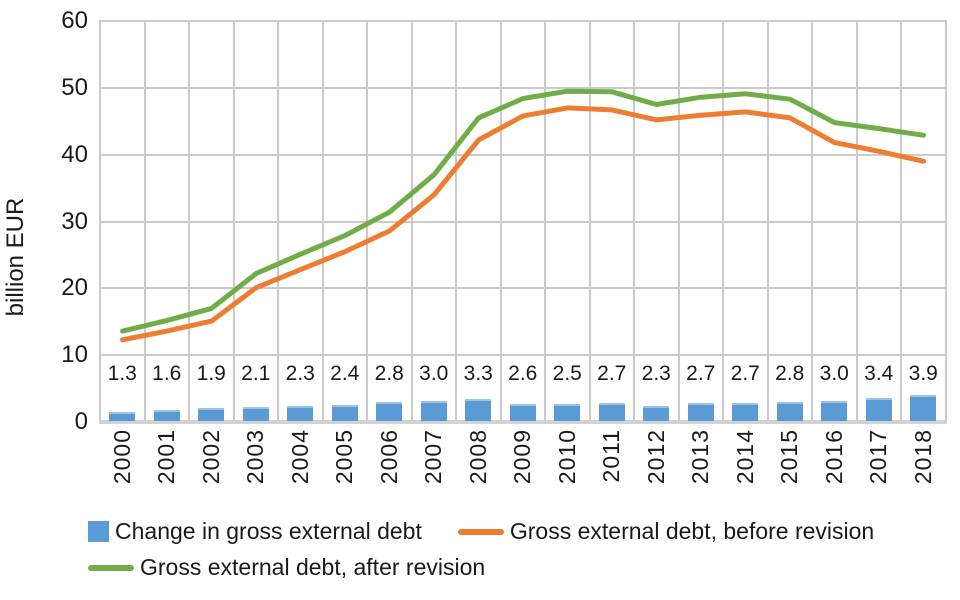 The height and width of the screenshot is (600, 960). I want to click on bar-value-label: 1.6, so click(167, 373).